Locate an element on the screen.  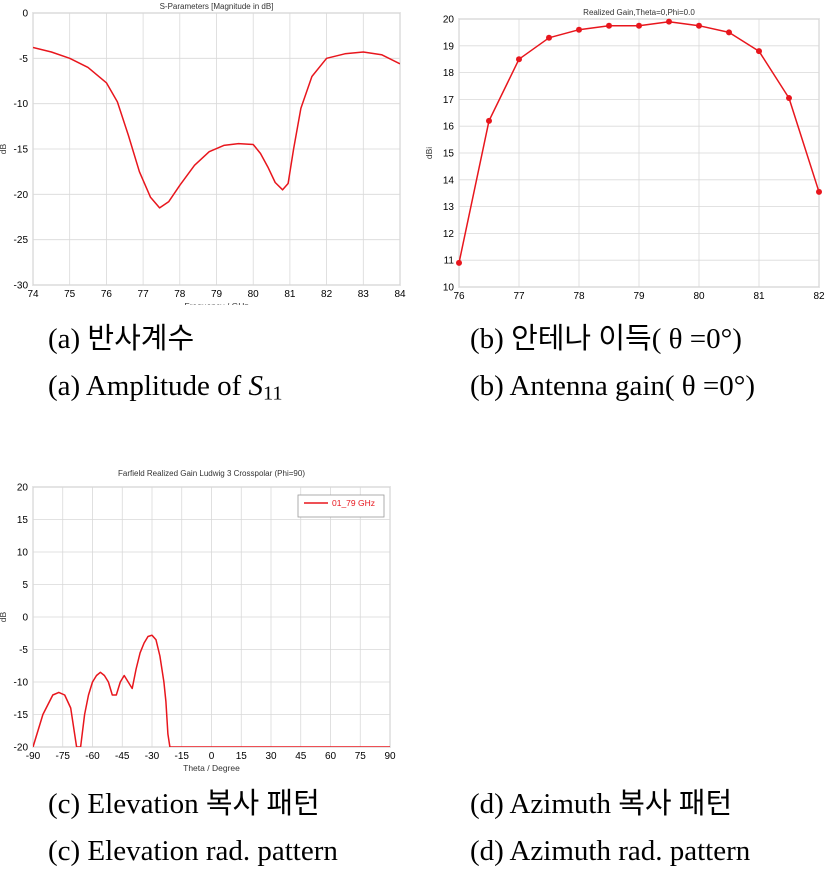
x-tick-label: 90 is located at coordinates (390, 756).